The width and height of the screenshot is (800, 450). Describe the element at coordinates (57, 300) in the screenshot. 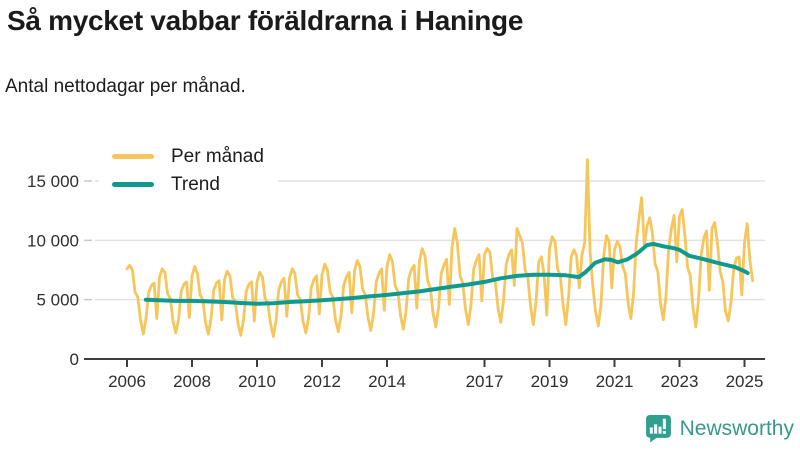

I see `y-tick-label: 5 000` at that location.